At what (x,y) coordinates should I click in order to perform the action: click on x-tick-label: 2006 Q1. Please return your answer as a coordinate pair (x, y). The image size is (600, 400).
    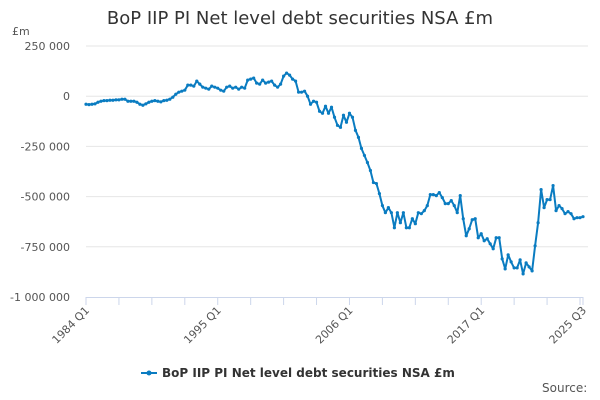
    Looking at the image, I should click on (334, 325).